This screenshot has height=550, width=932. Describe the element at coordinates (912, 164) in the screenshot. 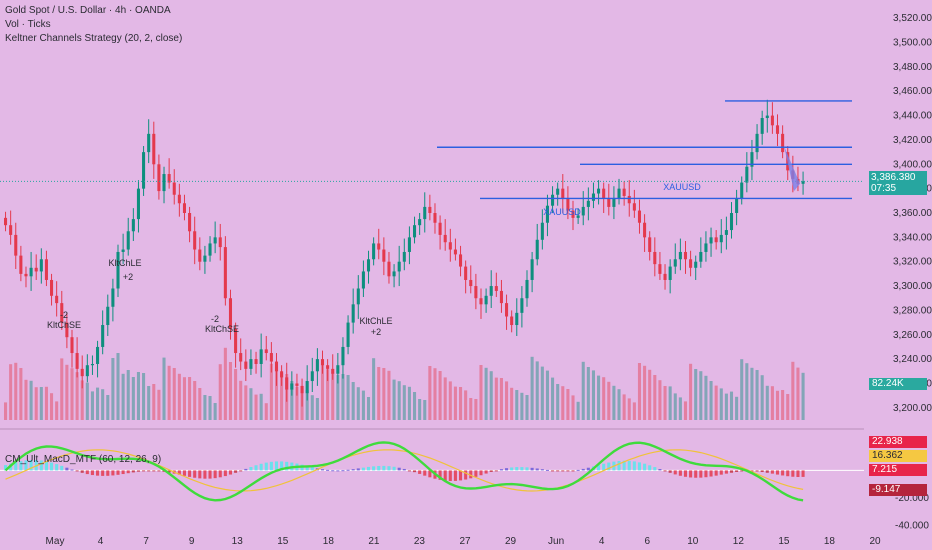

I see `price-axis-tick: 3,400.000` at that location.